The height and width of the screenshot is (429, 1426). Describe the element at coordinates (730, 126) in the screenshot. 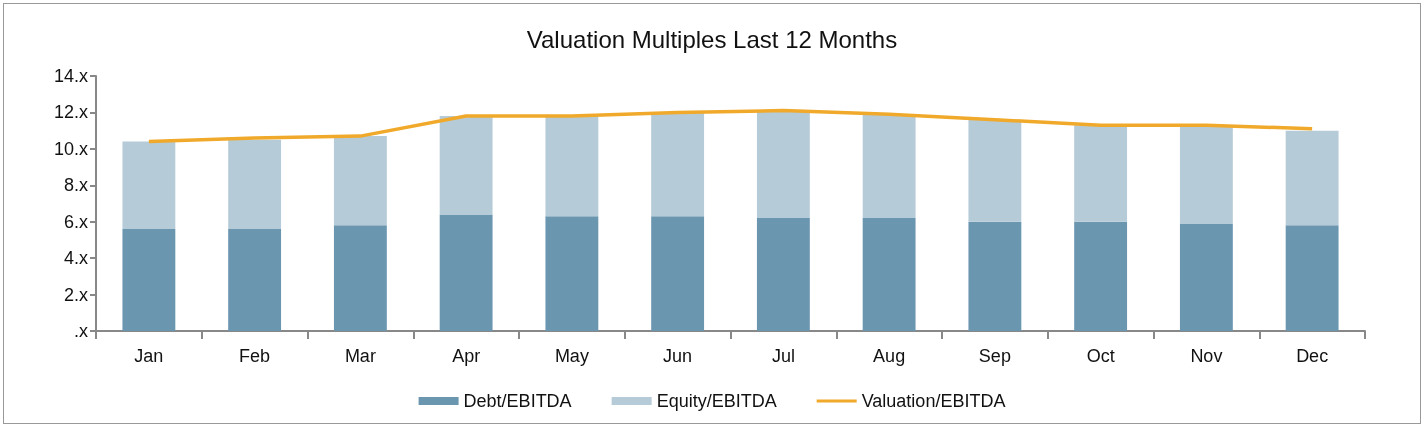

I see `line-series` at that location.